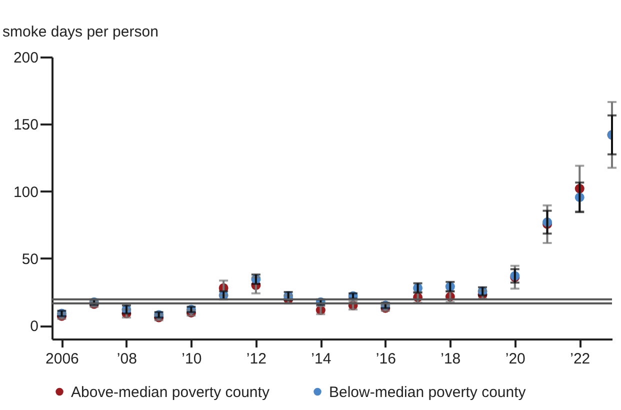 The height and width of the screenshot is (410, 621). What do you see at coordinates (25, 58) in the screenshot?
I see `y-tick-label: 200` at bounding box center [25, 58].